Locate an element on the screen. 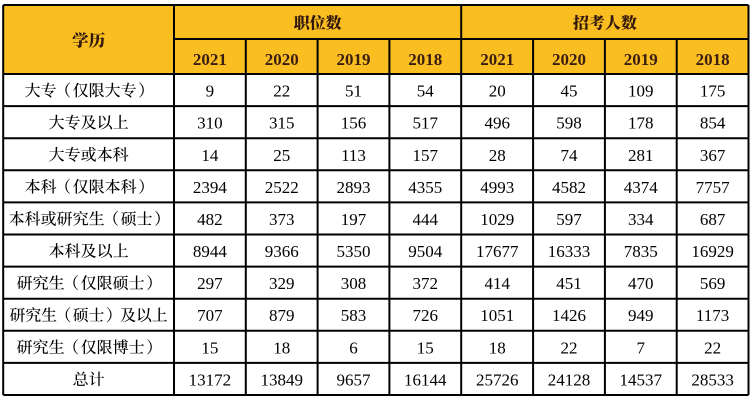  svg-text: 4993 is located at coordinates (497, 187).